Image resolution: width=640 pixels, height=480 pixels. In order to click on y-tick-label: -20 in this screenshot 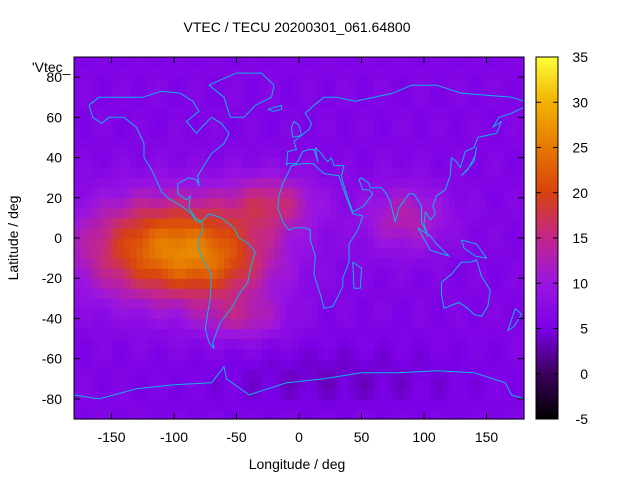, I will do `click(52, 278)`.